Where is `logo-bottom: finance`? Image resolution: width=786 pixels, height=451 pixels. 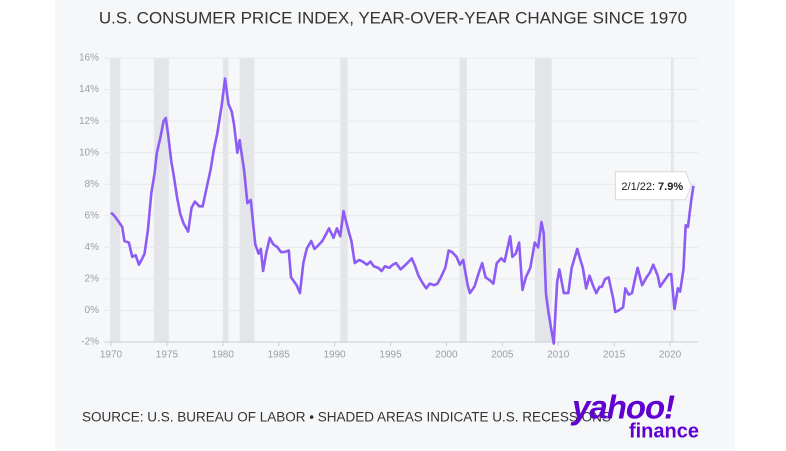
logo-bottom: finance is located at coordinates (664, 431).